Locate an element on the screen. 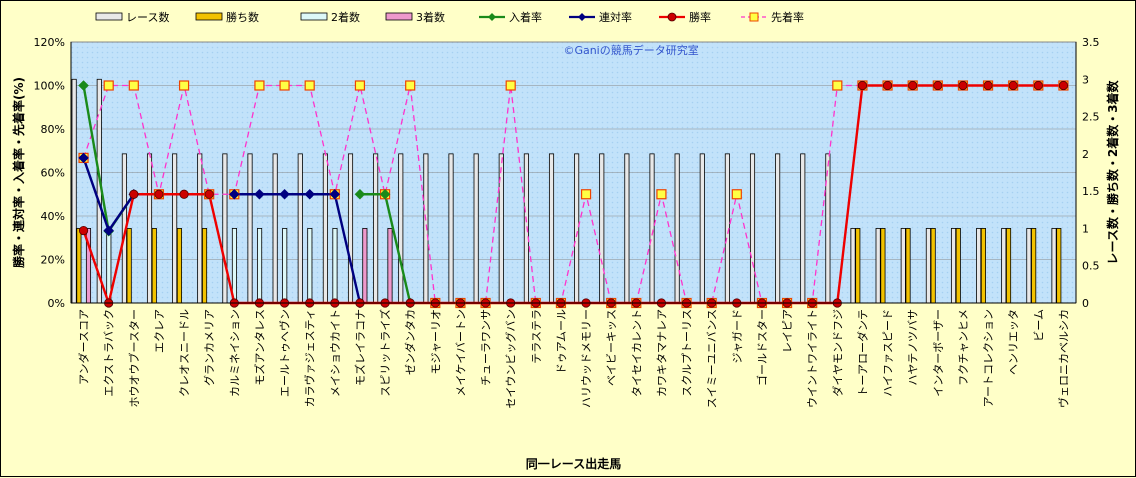  right-tick-label: 1 is located at coordinates (1085, 228).